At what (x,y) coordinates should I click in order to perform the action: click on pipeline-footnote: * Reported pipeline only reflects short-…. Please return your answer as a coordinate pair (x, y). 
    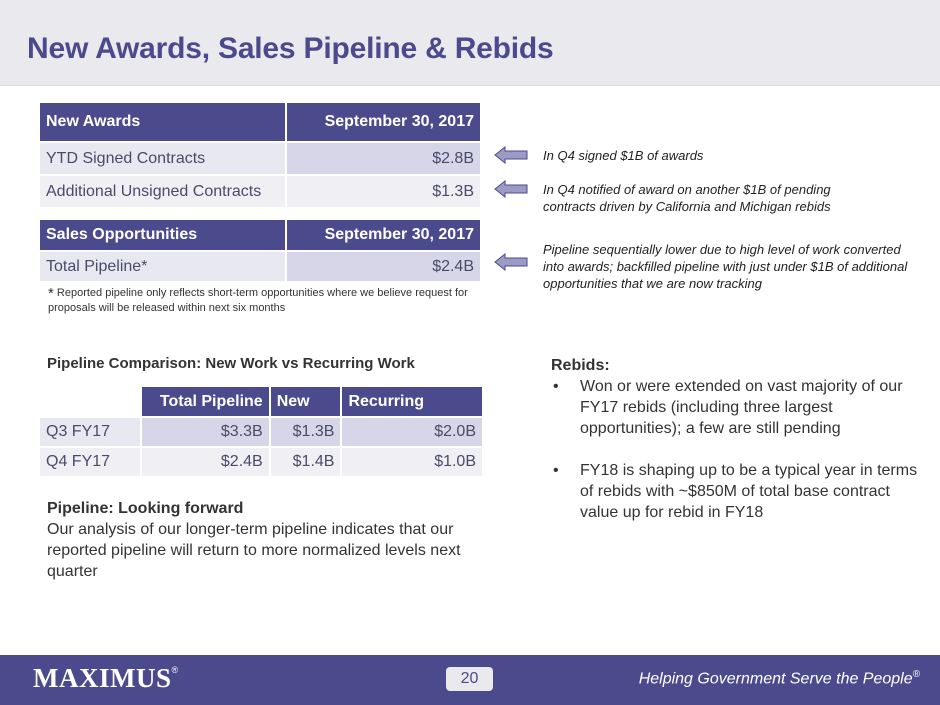
    Looking at the image, I should click on (258, 300).